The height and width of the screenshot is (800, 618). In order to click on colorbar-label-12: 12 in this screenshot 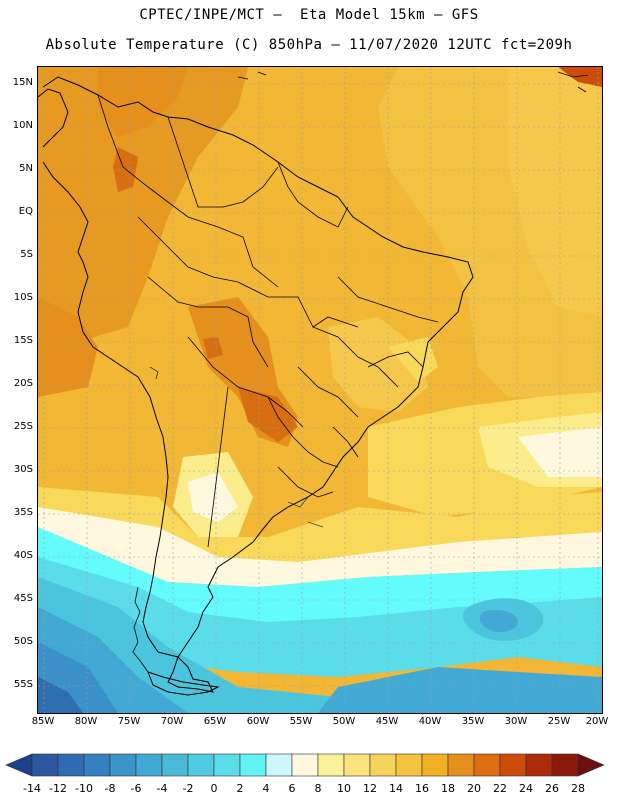, I will do `click(370, 788)`.